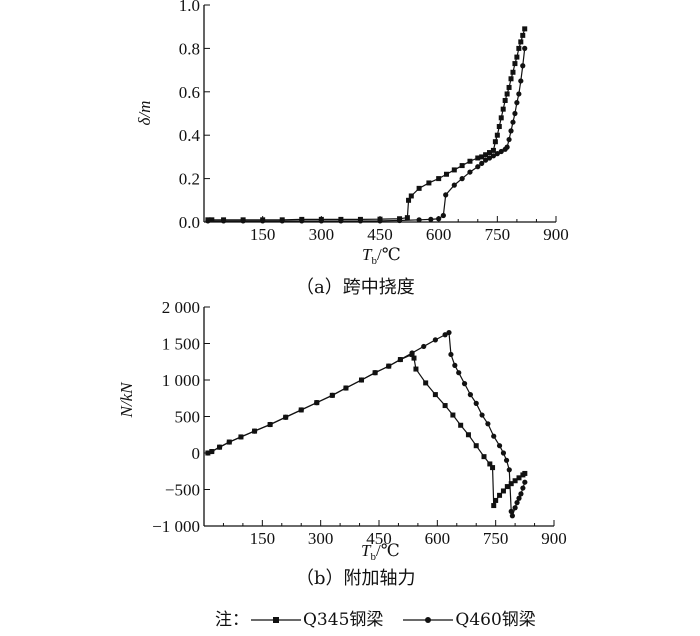 This screenshot has width=700, height=636. I want to click on legend-label-q460: Q460钢梁, so click(495, 620).